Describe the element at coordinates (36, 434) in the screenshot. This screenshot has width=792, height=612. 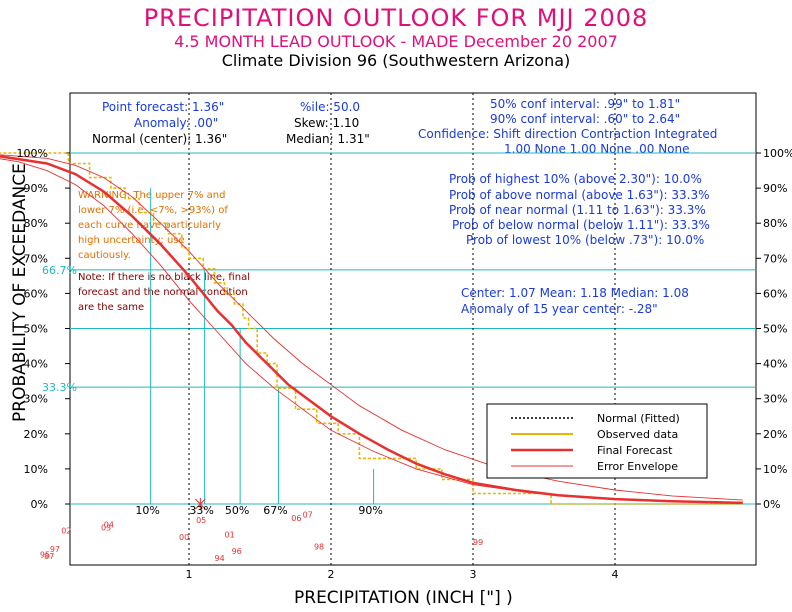
I see `y-tick-label-left: 20%` at that location.